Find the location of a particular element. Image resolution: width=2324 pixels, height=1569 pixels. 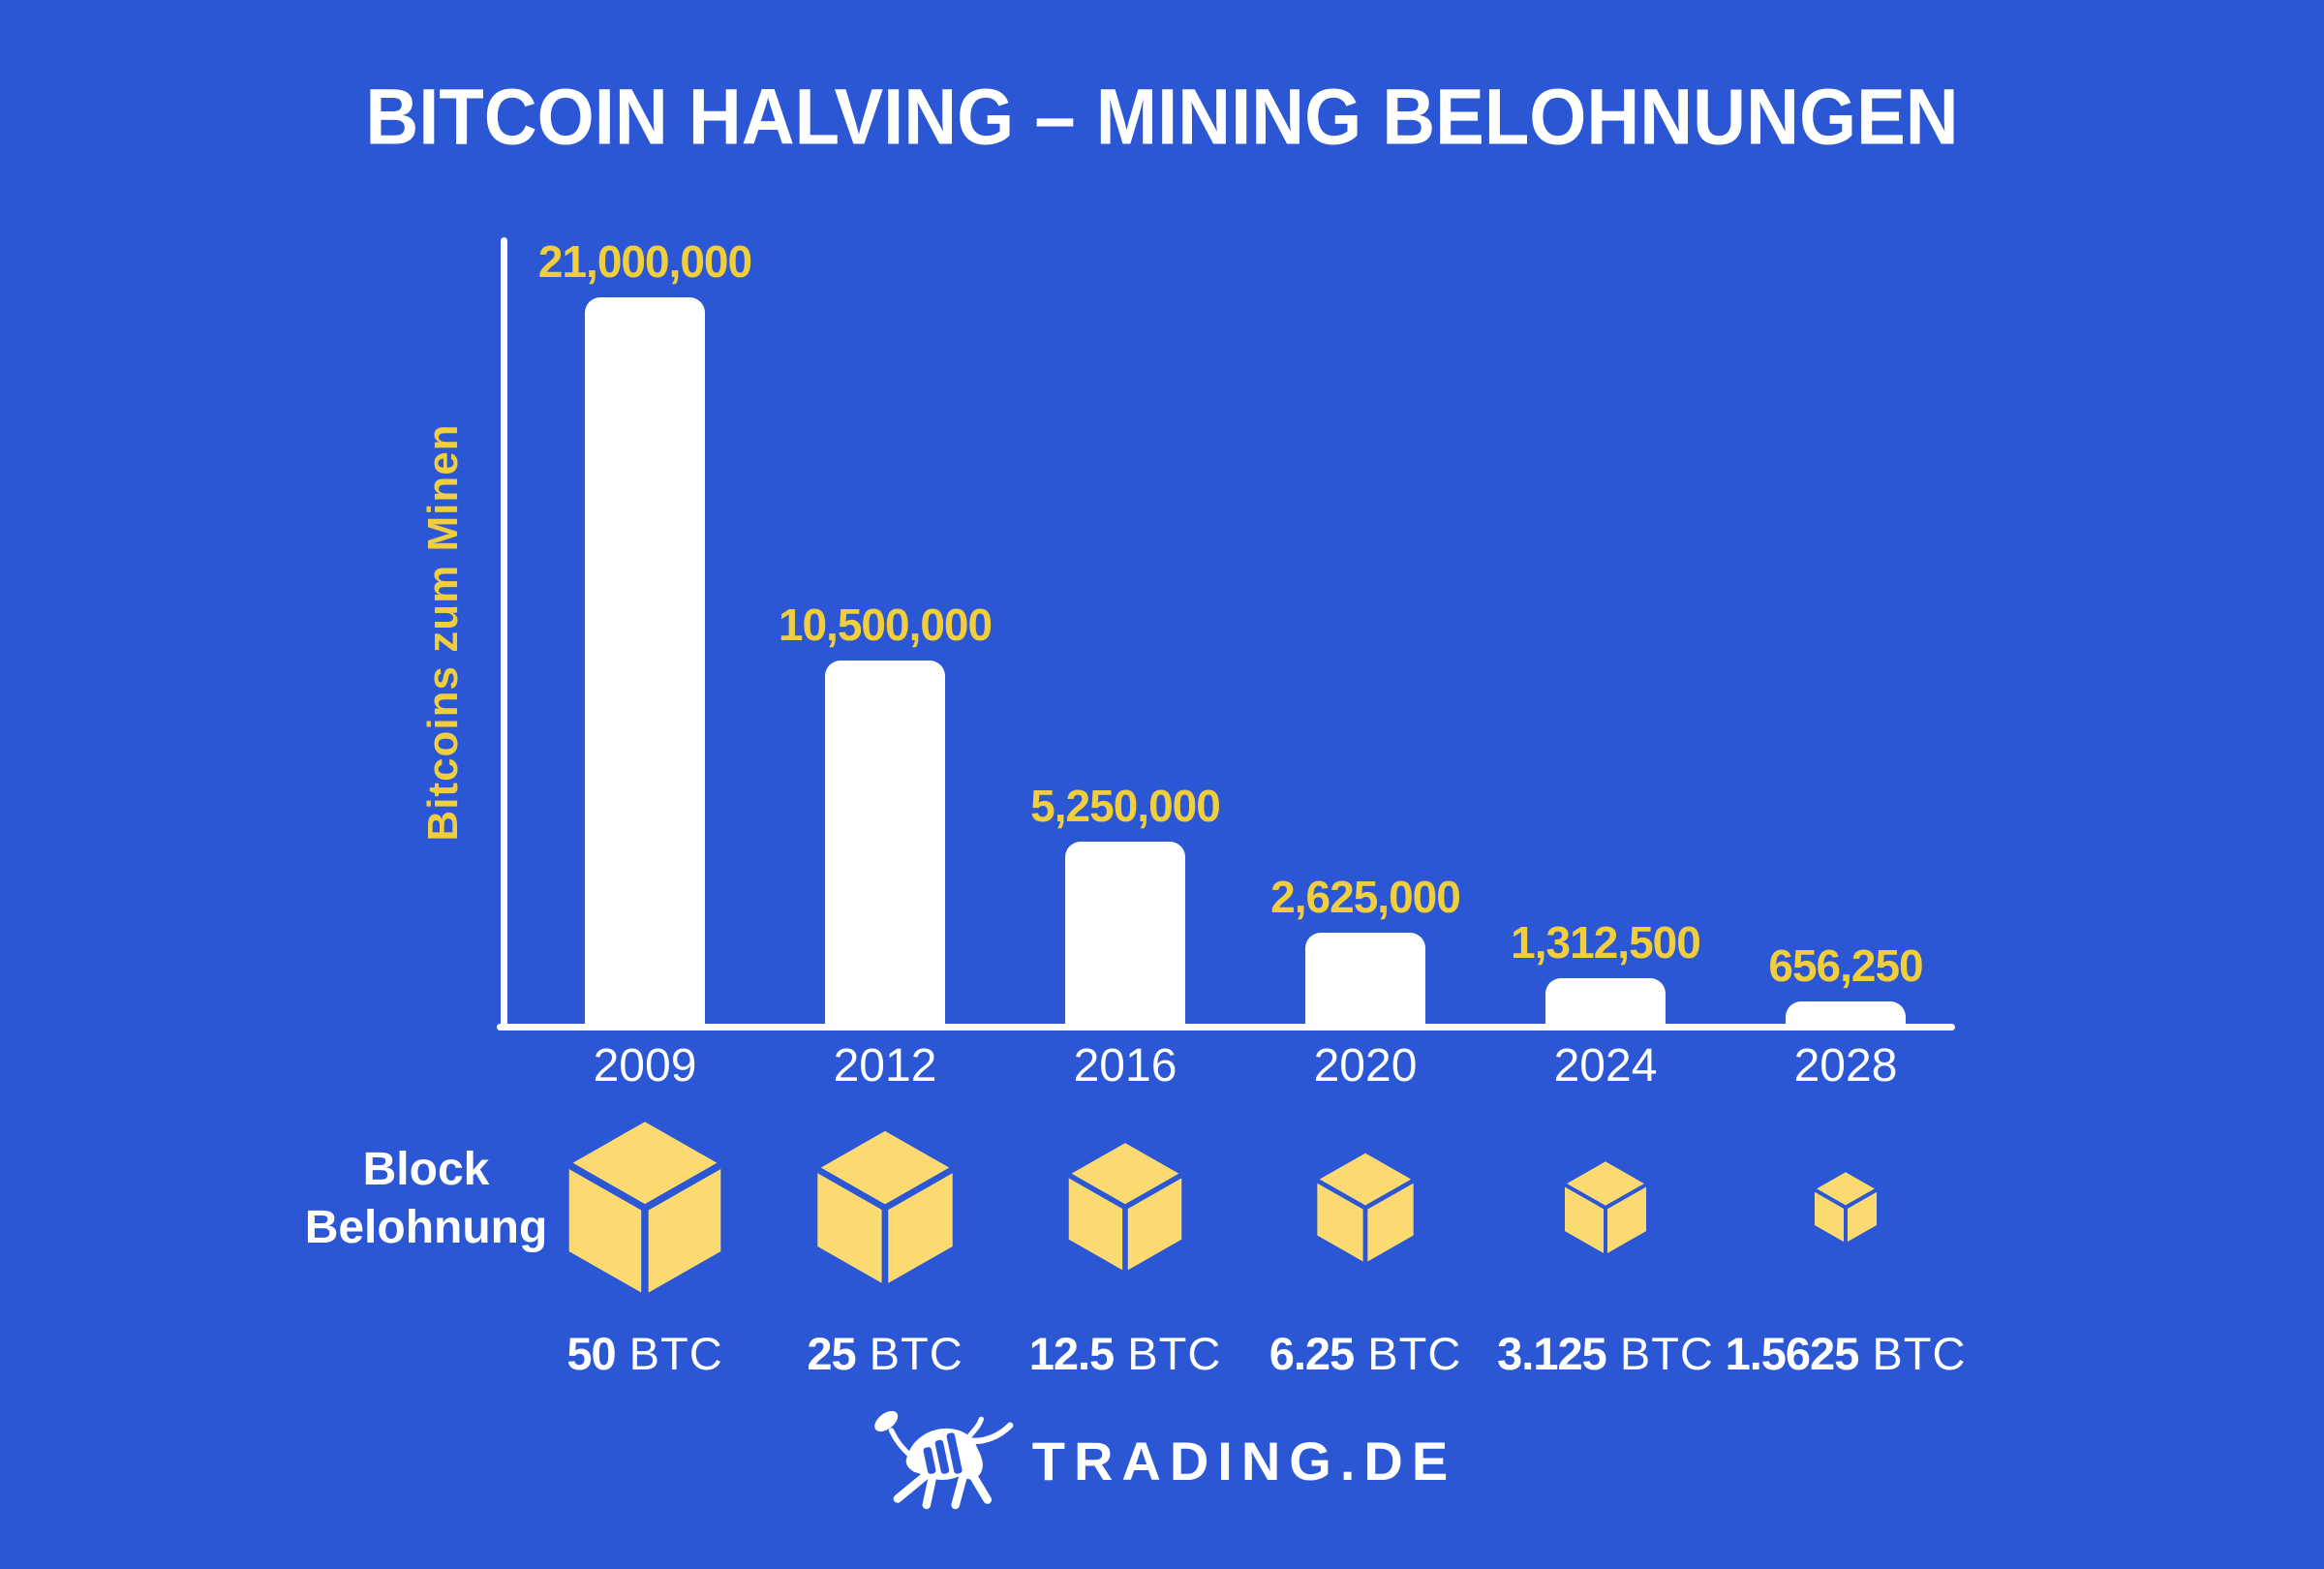

bull-icon is located at coordinates (943, 1460).